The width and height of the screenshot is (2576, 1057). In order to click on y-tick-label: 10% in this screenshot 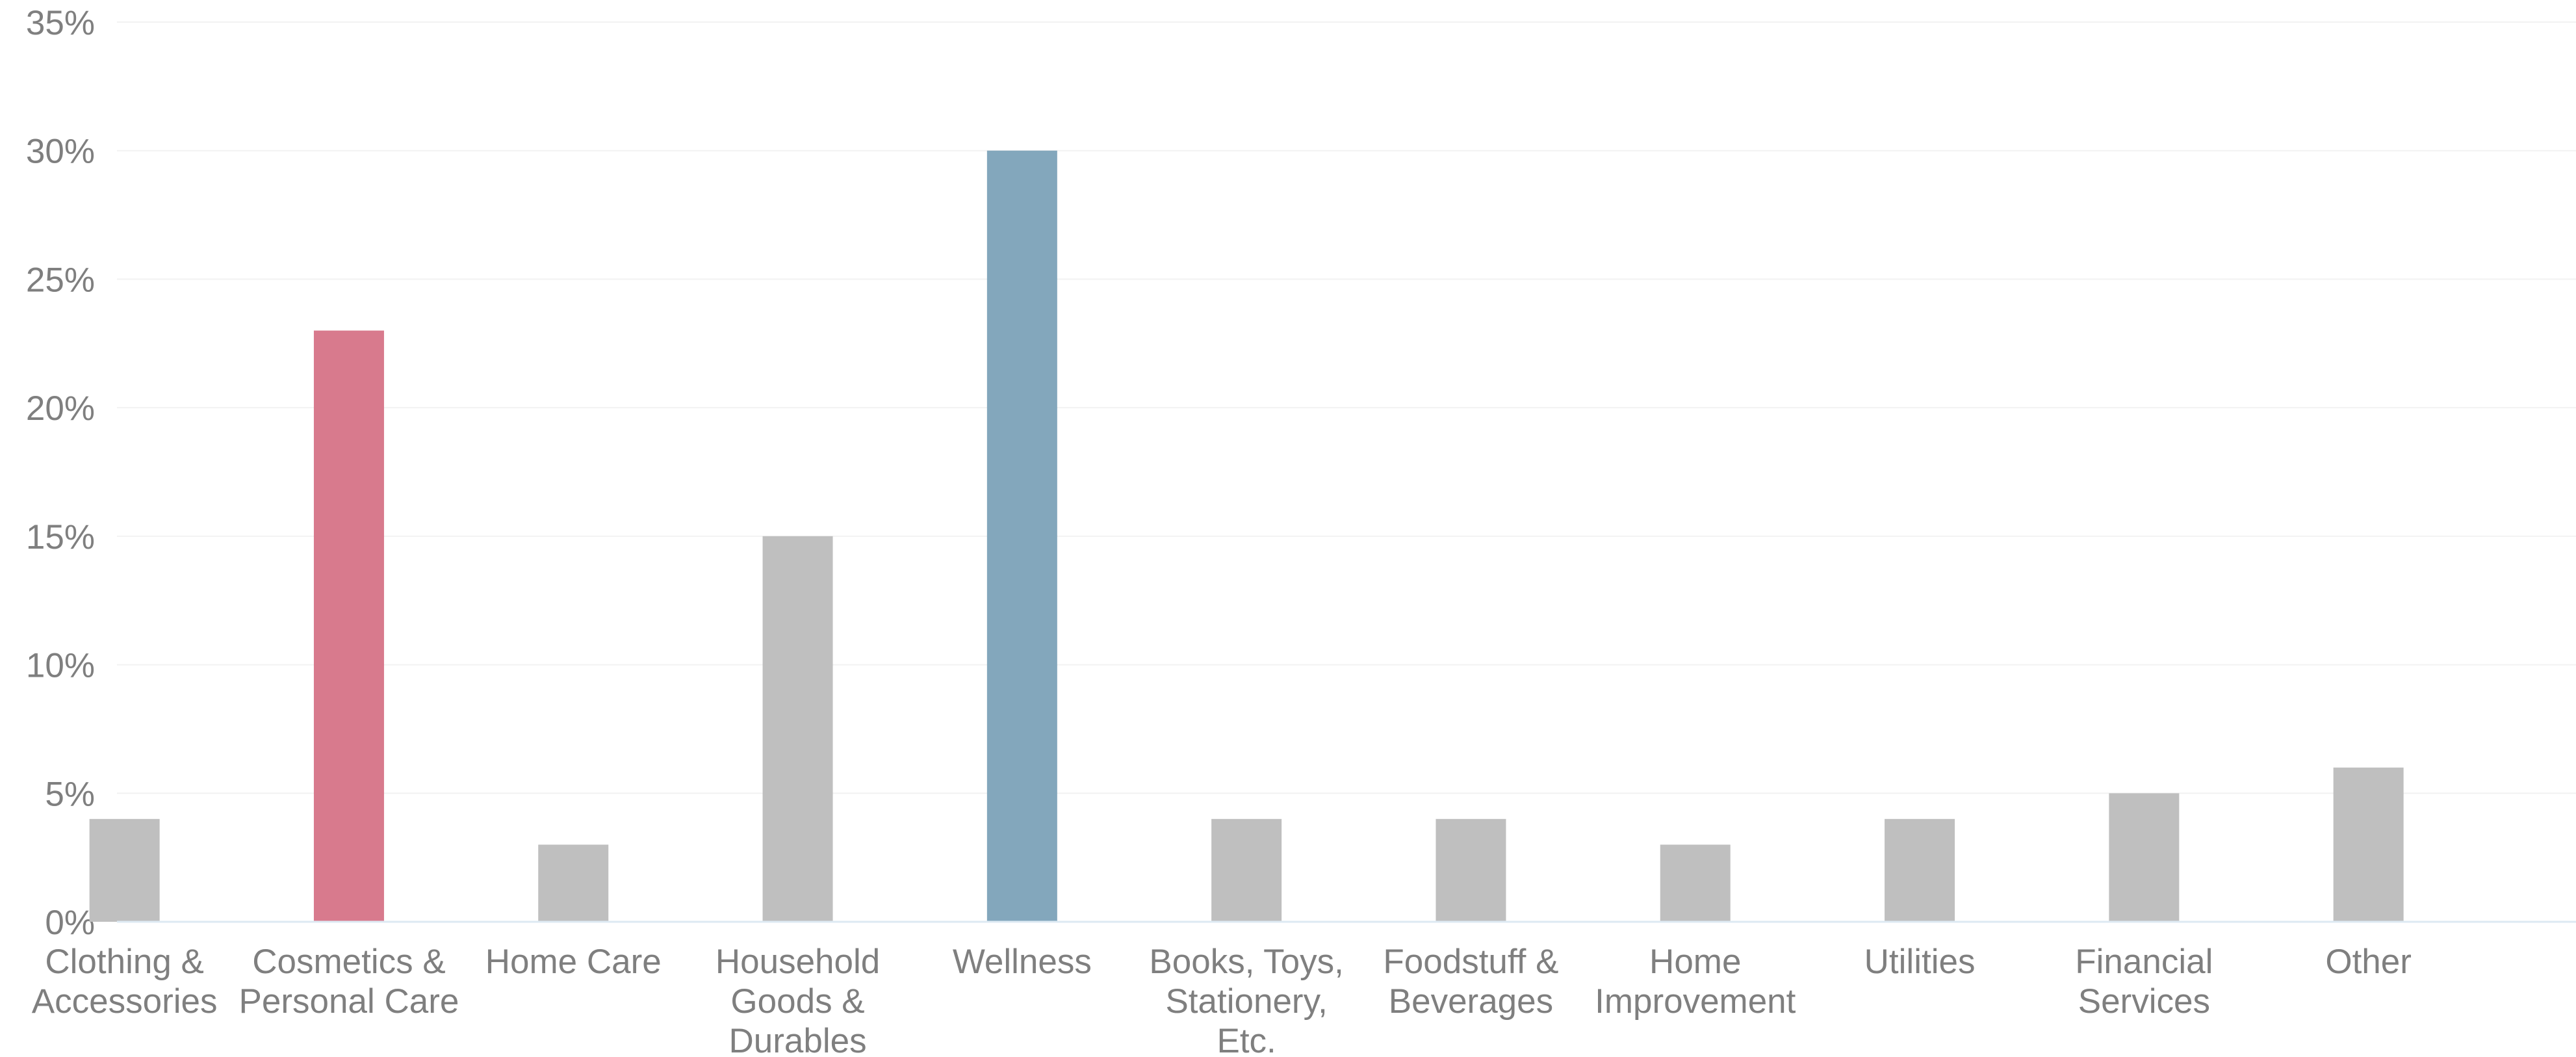, I will do `click(61, 666)`.